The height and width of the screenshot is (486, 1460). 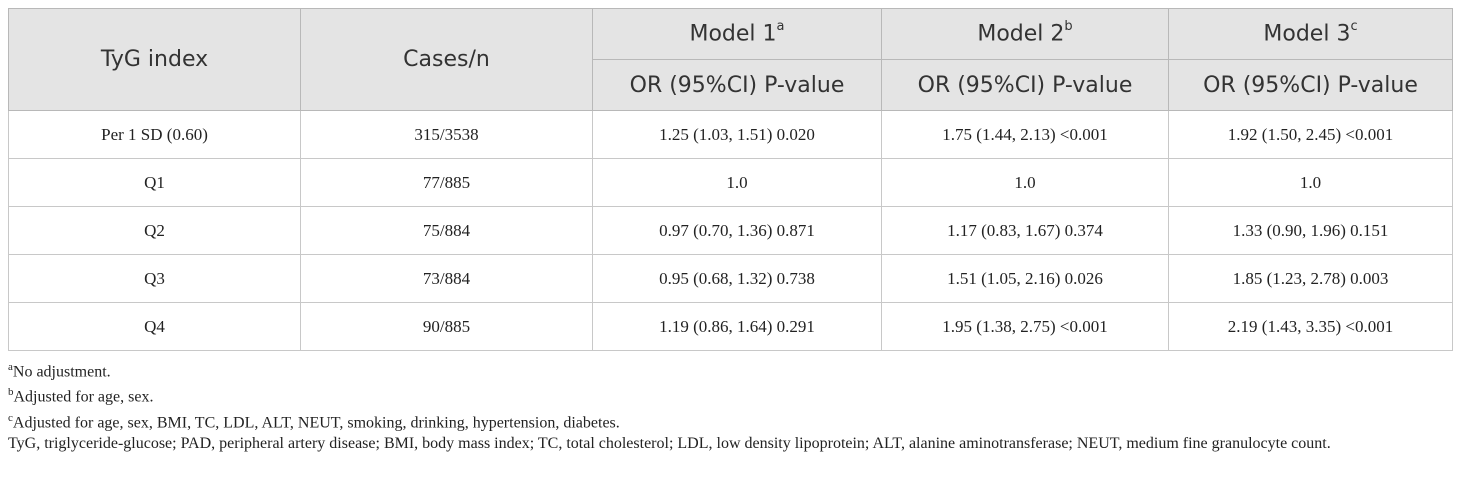 I want to click on model-3-cell: 1.0, so click(x=1310, y=182).